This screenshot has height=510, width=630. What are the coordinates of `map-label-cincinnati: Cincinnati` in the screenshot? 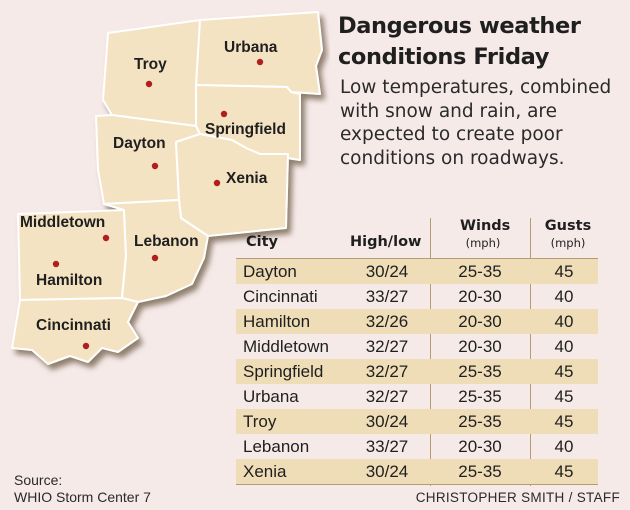 It's located at (73, 325).